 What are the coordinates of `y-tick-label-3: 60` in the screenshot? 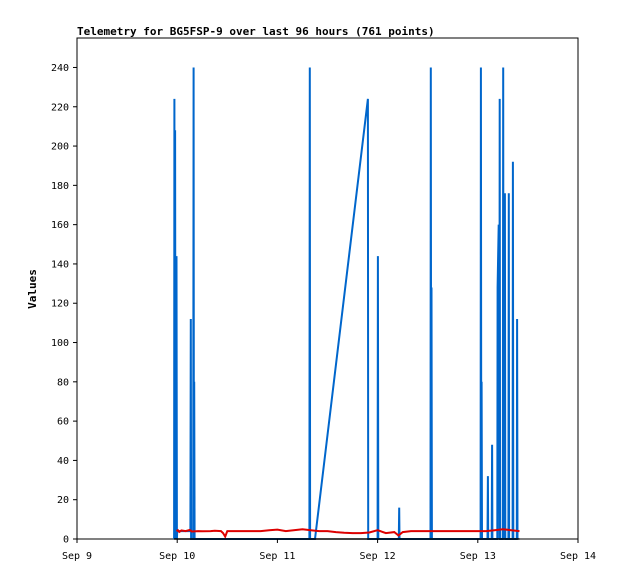 It's located at (63, 422).